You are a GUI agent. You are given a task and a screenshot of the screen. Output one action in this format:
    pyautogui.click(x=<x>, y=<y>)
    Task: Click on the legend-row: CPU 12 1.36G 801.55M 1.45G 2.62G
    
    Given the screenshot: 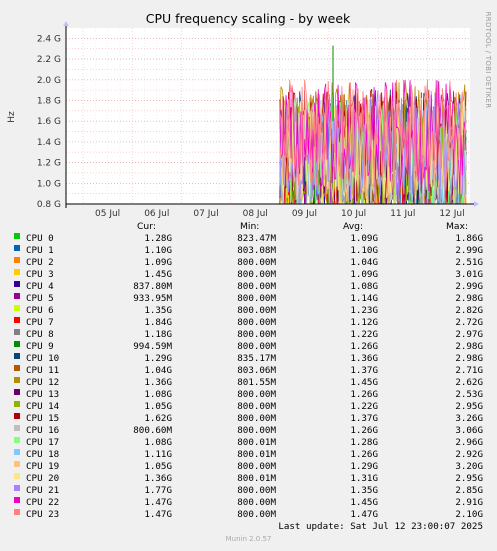 What is the action you would take?
    pyautogui.click(x=248, y=383)
    